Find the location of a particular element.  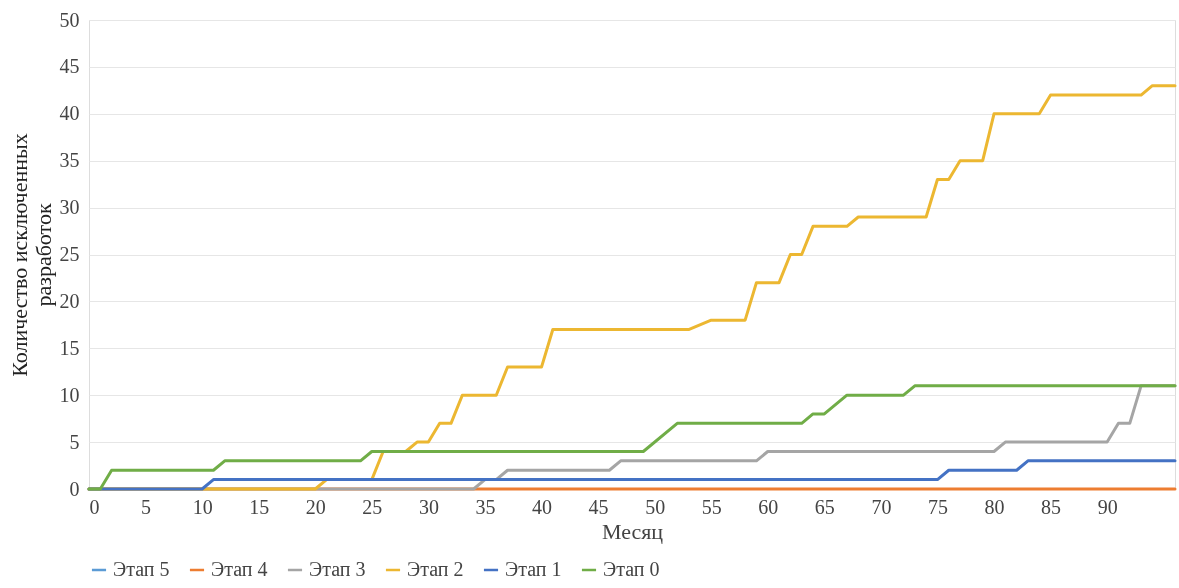

x-tick-label: 40 is located at coordinates (542, 506).